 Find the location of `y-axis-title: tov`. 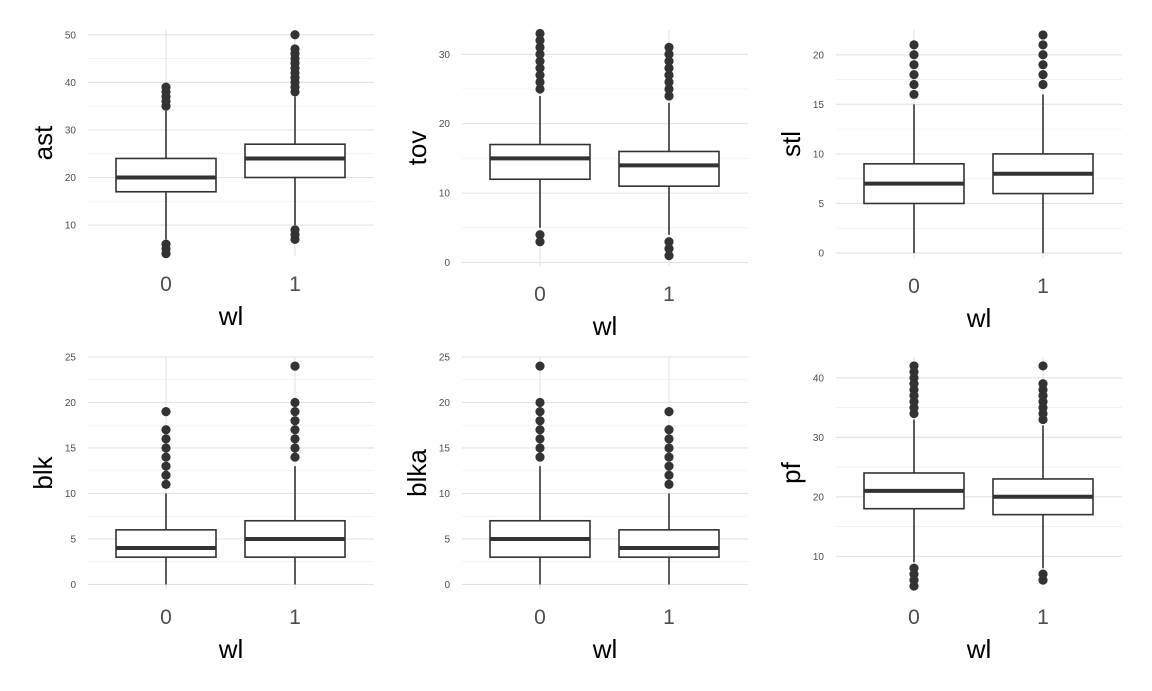

y-axis-title: tov is located at coordinates (417, 148).